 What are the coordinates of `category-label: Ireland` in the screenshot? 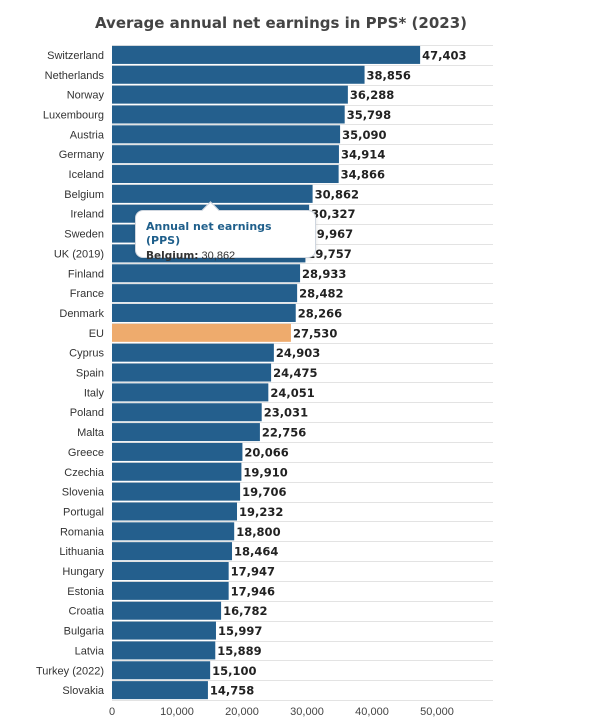 It's located at (87, 215).